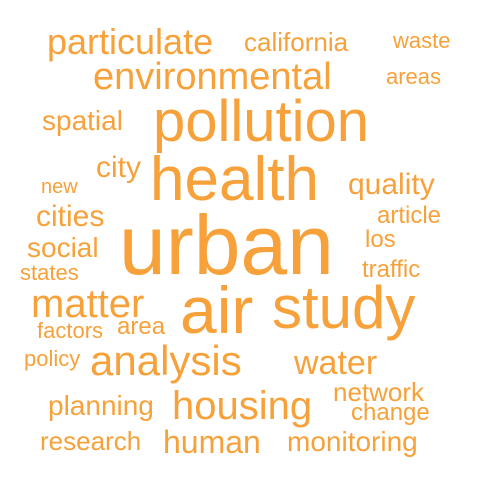 The width and height of the screenshot is (480, 480). I want to click on word-analysis: analysis, so click(166, 360).